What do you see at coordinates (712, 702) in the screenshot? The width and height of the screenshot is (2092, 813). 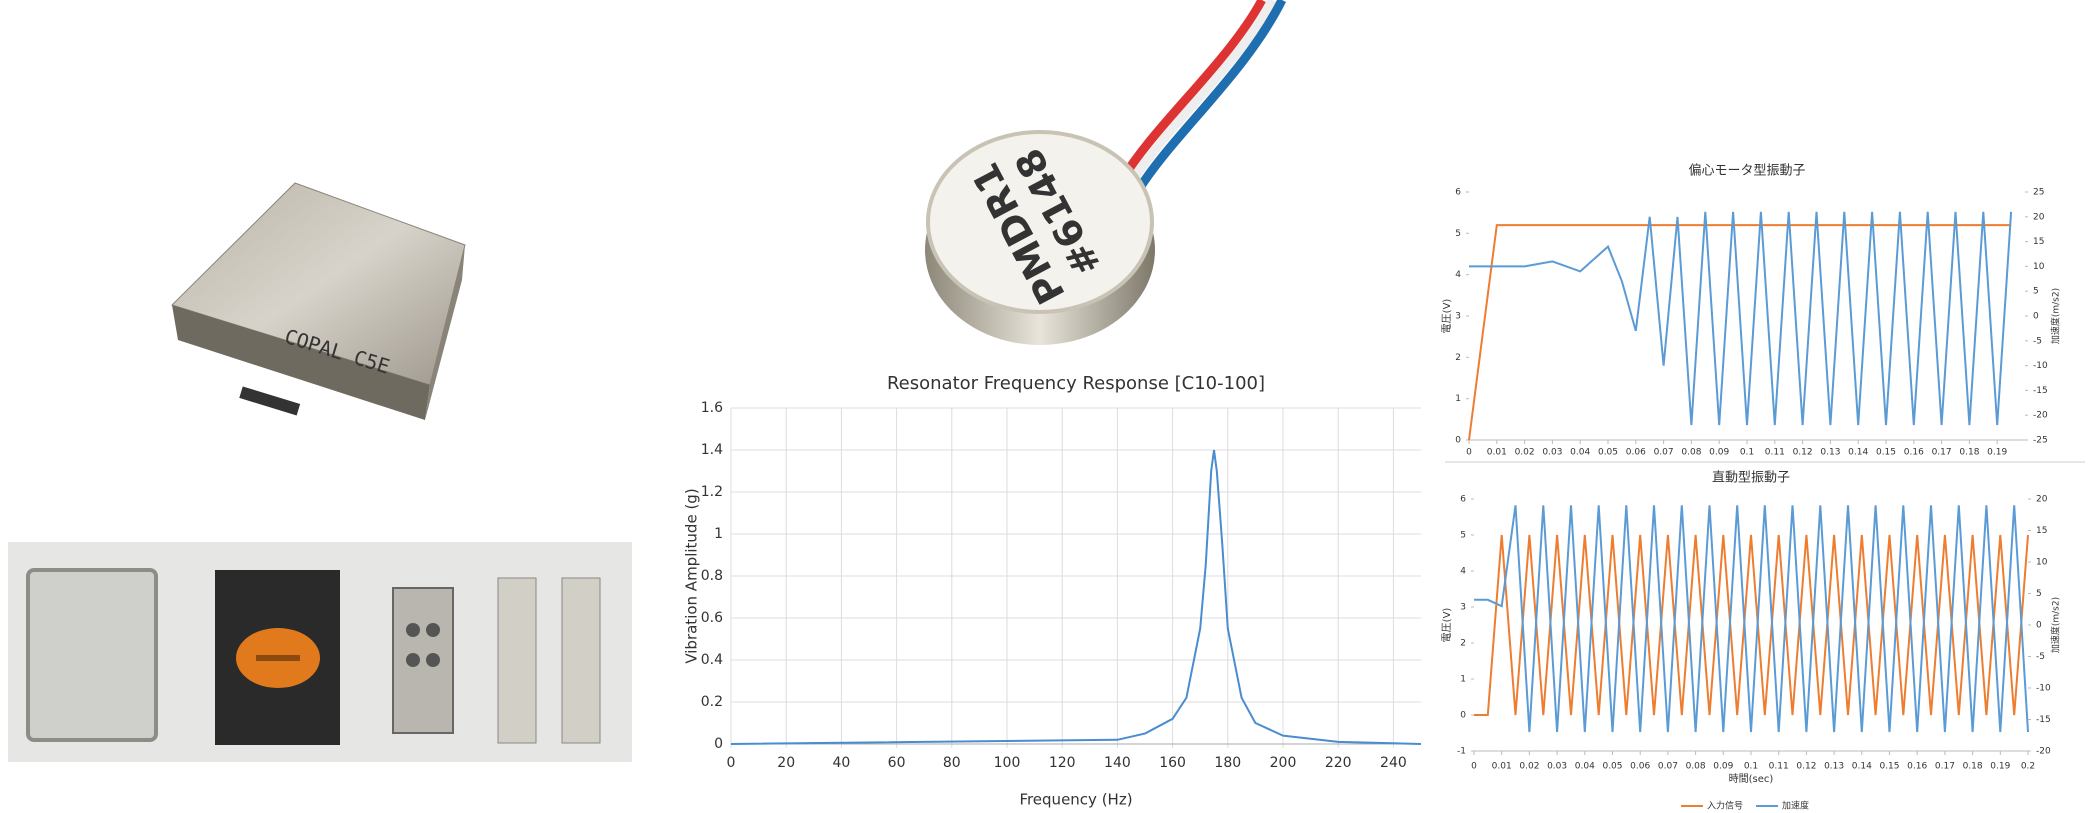 I see `y-tick-label: 0.2` at bounding box center [712, 702].